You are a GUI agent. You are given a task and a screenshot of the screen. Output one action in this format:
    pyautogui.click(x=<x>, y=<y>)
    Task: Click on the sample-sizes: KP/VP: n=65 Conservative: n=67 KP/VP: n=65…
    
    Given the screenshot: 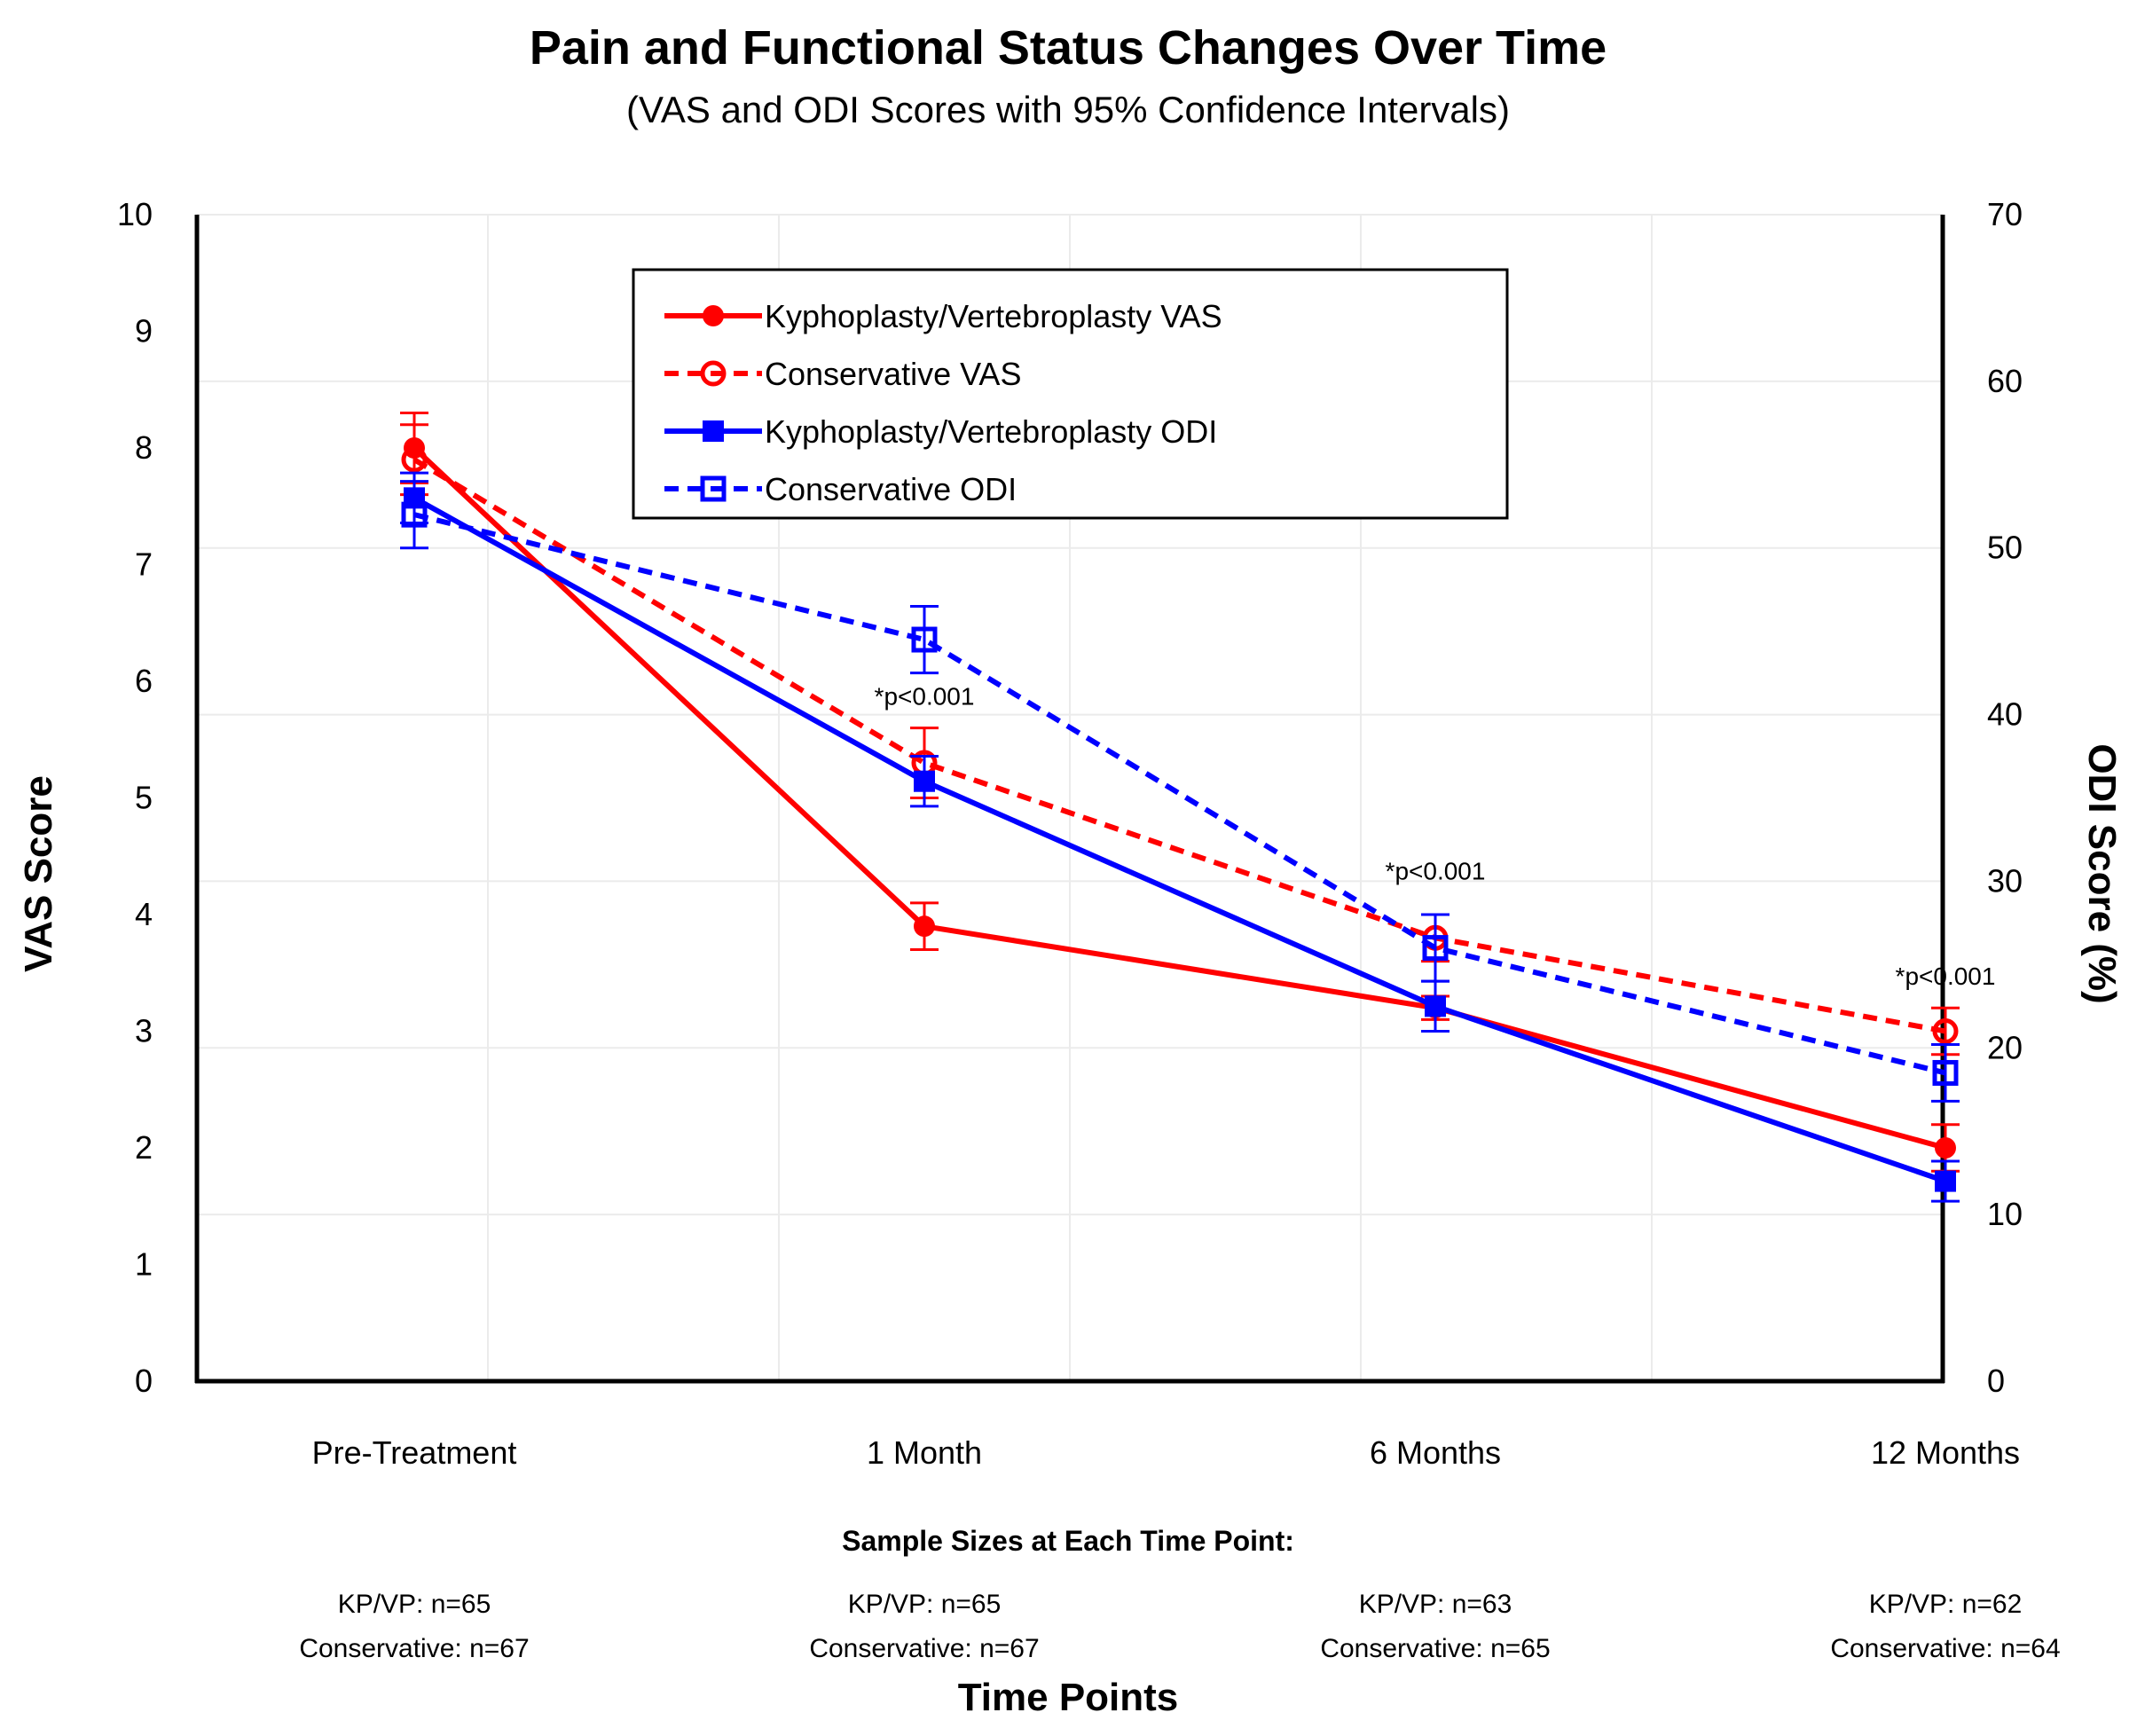 What is the action you would take?
    pyautogui.click(x=1179, y=1626)
    